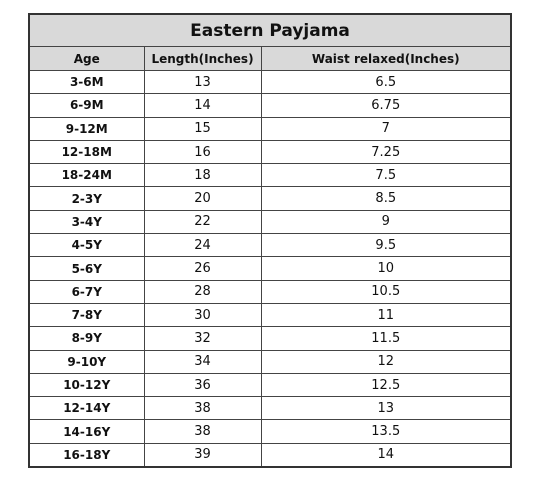 Image resolution: width=540 pixels, height=492 pixels. Describe the element at coordinates (86, 385) in the screenshot. I see `age-cell: 10-12Y` at that location.